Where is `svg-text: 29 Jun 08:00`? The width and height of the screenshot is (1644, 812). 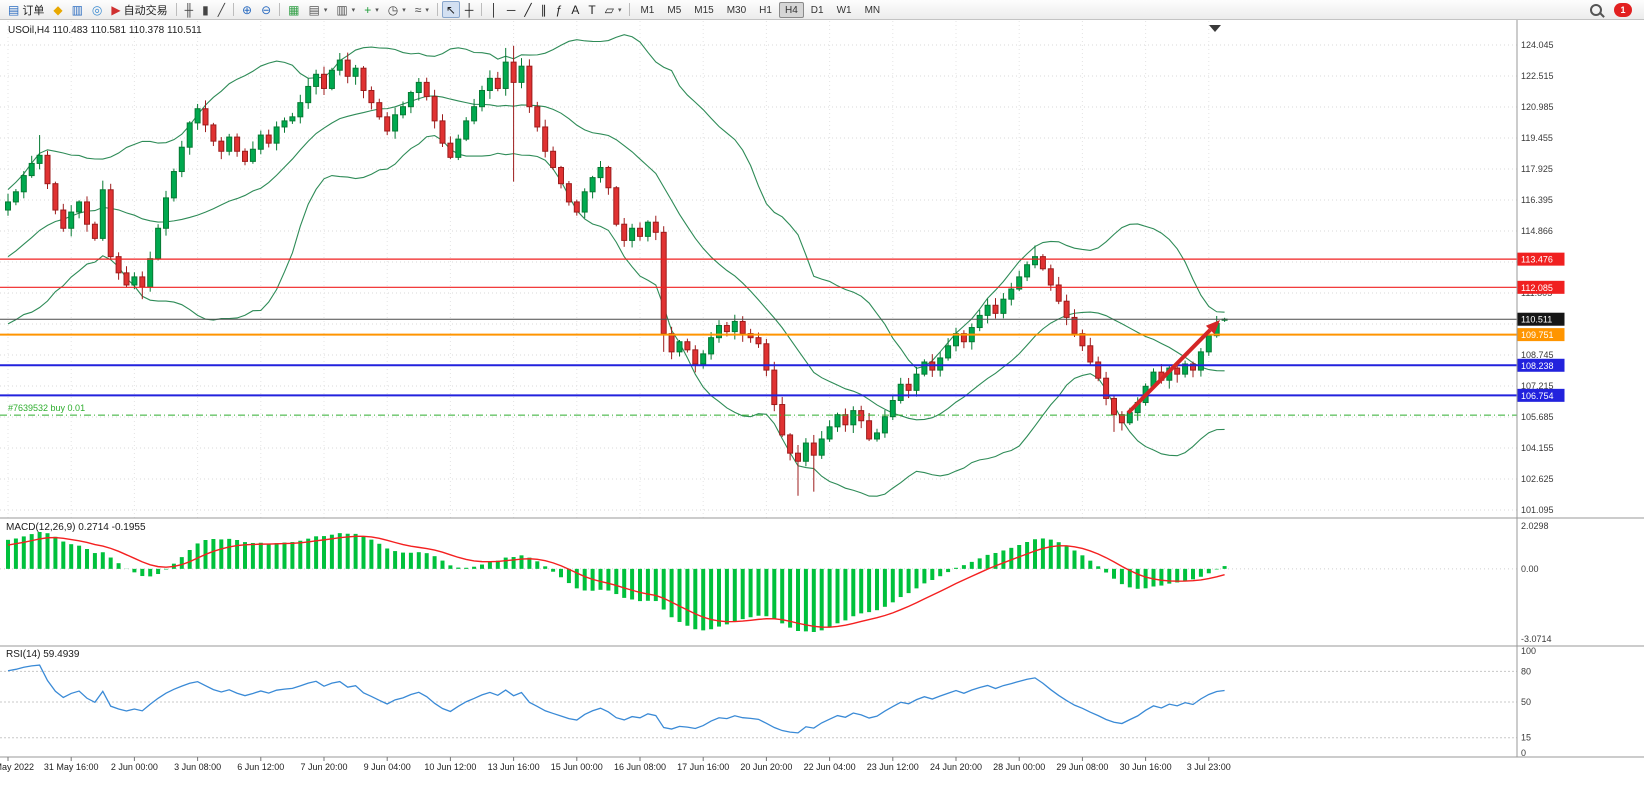 svg-text: 29 Jun 08:00 is located at coordinates (1082, 767).